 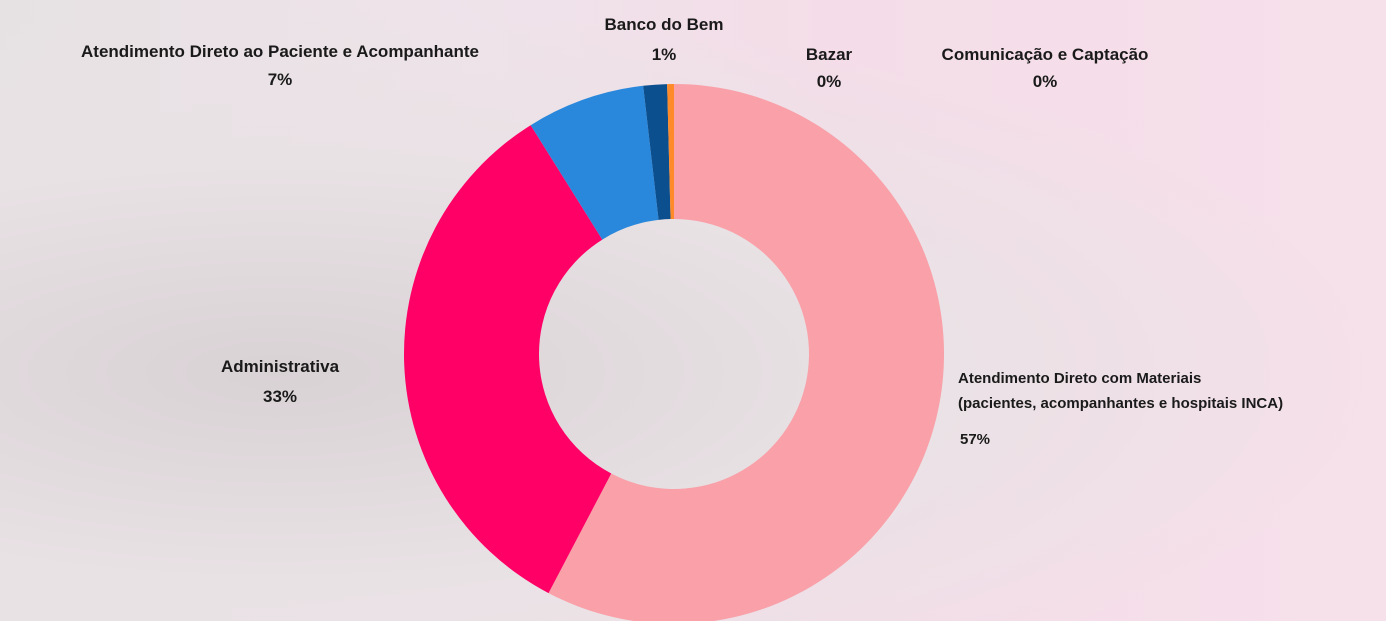 I want to click on value-label: 1%, so click(x=664, y=54).